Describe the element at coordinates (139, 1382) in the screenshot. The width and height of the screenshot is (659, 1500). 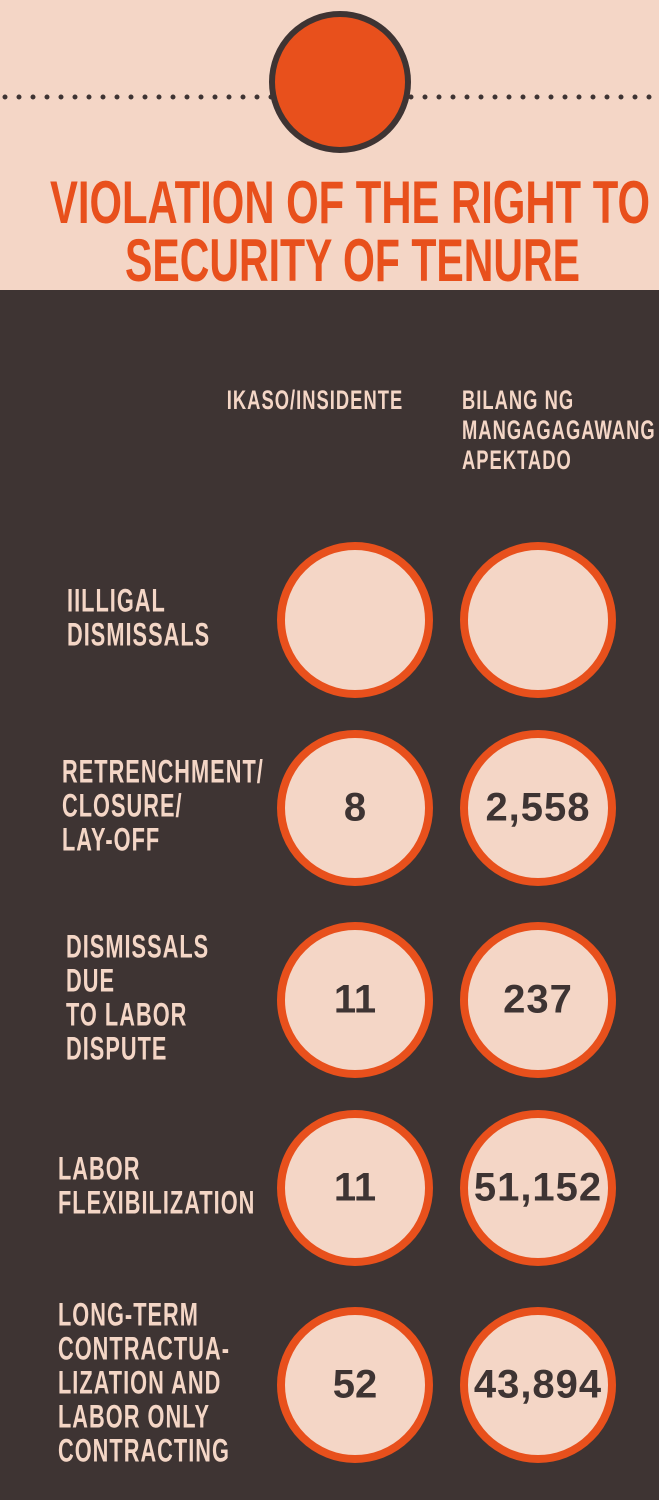
I see `row-label: LIZATION AND` at that location.